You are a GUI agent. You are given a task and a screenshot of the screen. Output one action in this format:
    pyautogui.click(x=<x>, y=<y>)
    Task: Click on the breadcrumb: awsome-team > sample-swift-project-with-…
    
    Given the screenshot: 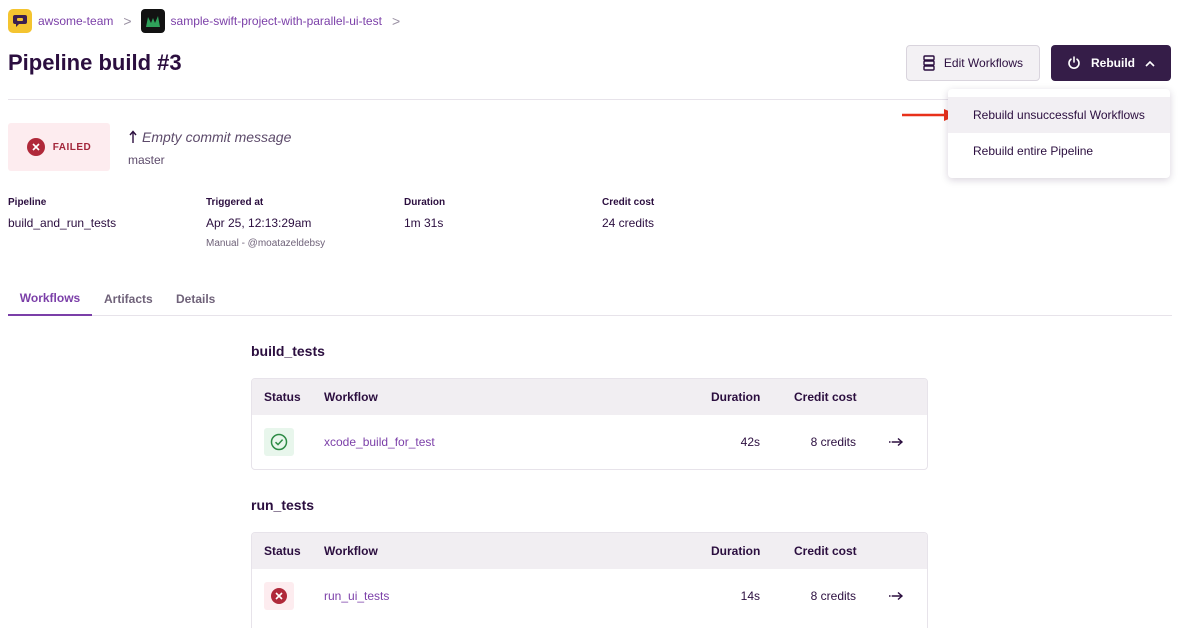 What is the action you would take?
    pyautogui.click(x=208, y=21)
    